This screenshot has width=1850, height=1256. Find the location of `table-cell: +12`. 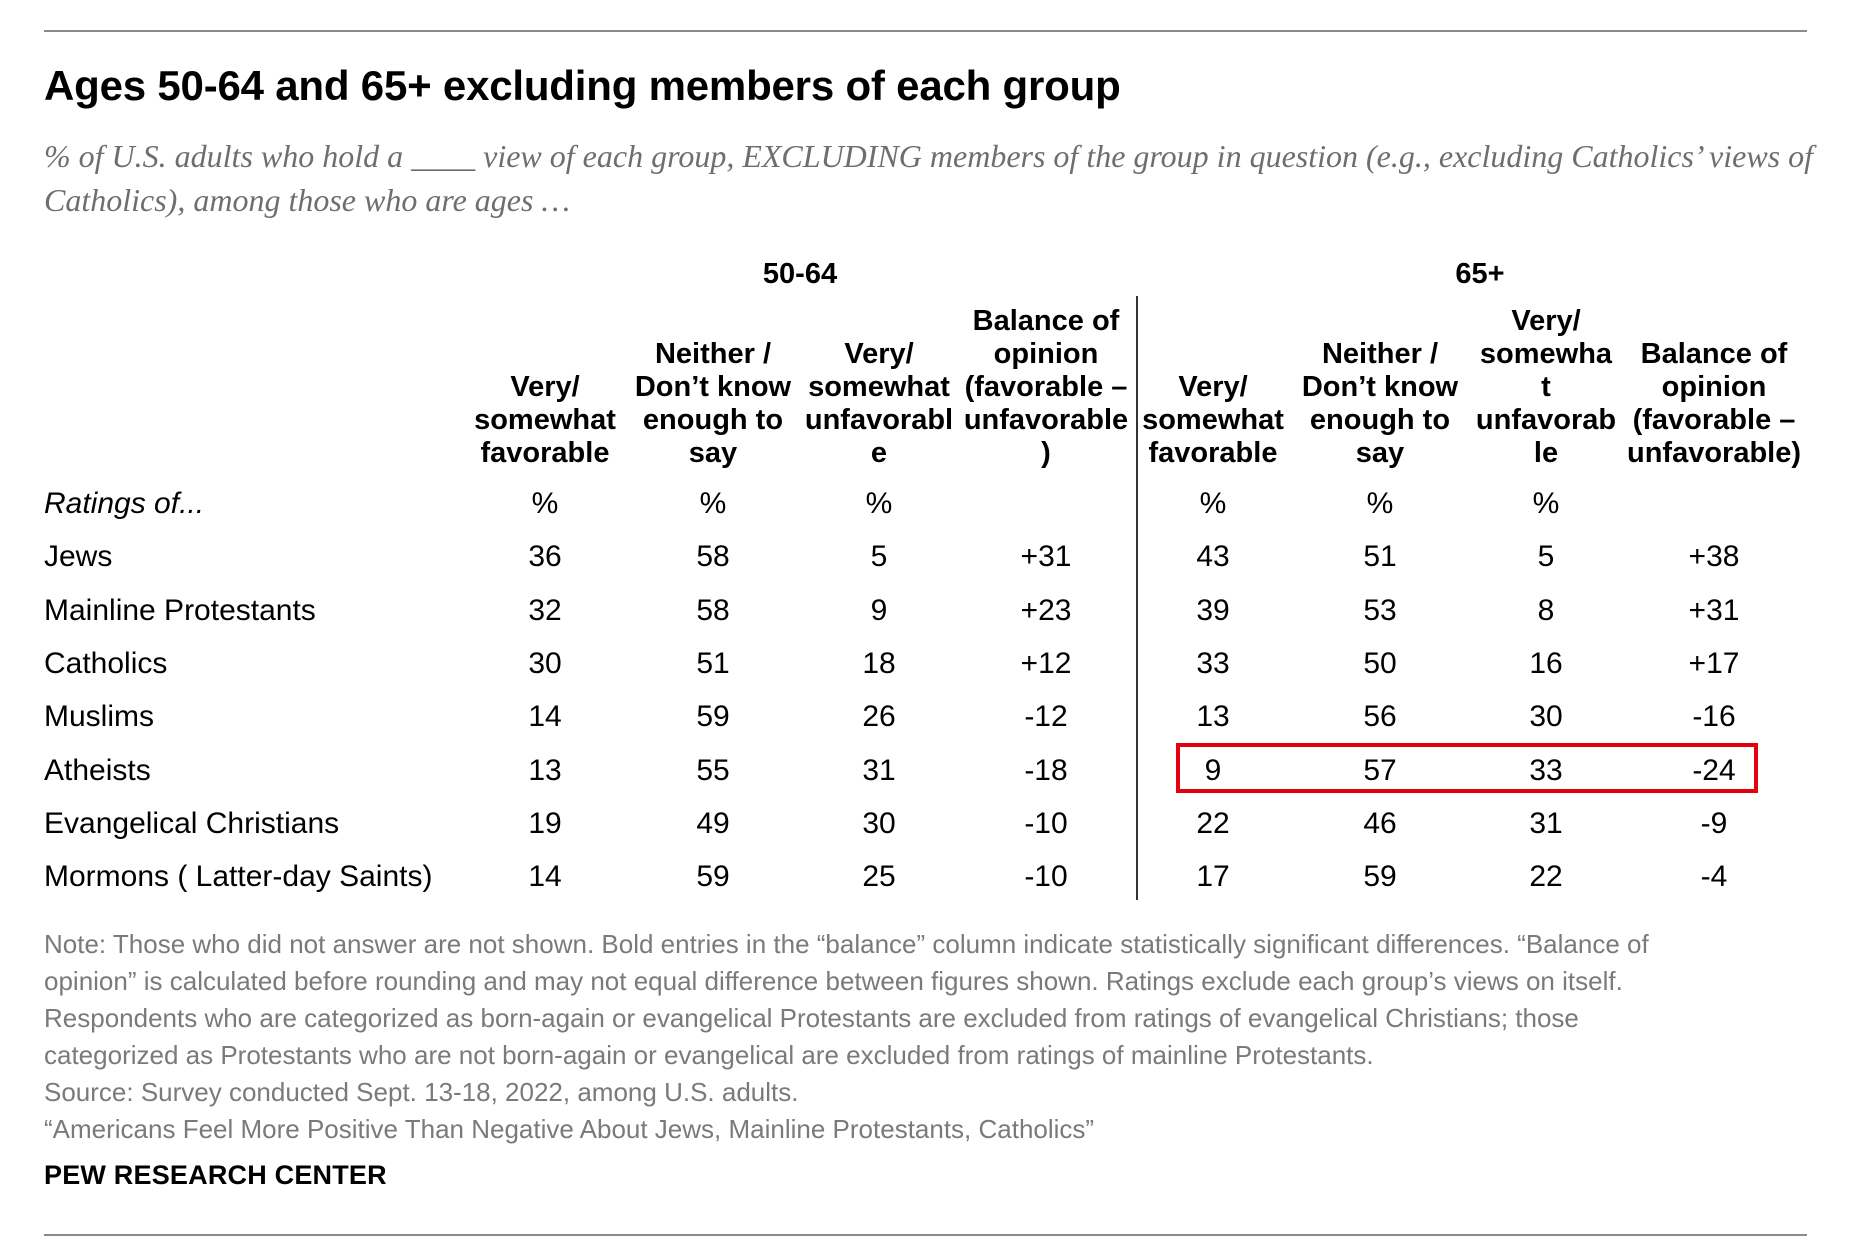

table-cell: +12 is located at coordinates (1046, 663).